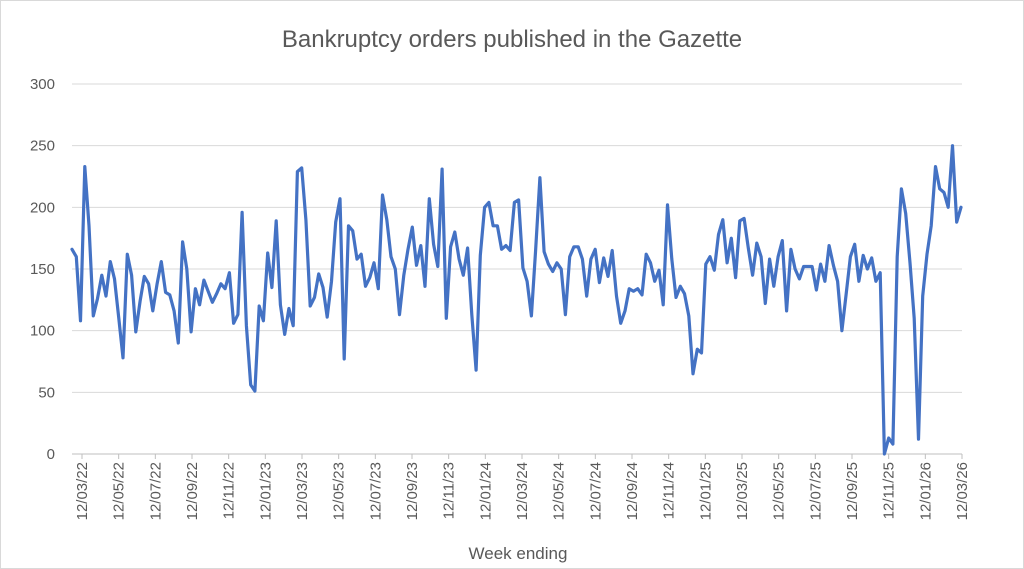 Image resolution: width=1024 pixels, height=569 pixels. I want to click on y-axis-tick-labels: 0 50 100 150 200 250 300, so click(42, 269).